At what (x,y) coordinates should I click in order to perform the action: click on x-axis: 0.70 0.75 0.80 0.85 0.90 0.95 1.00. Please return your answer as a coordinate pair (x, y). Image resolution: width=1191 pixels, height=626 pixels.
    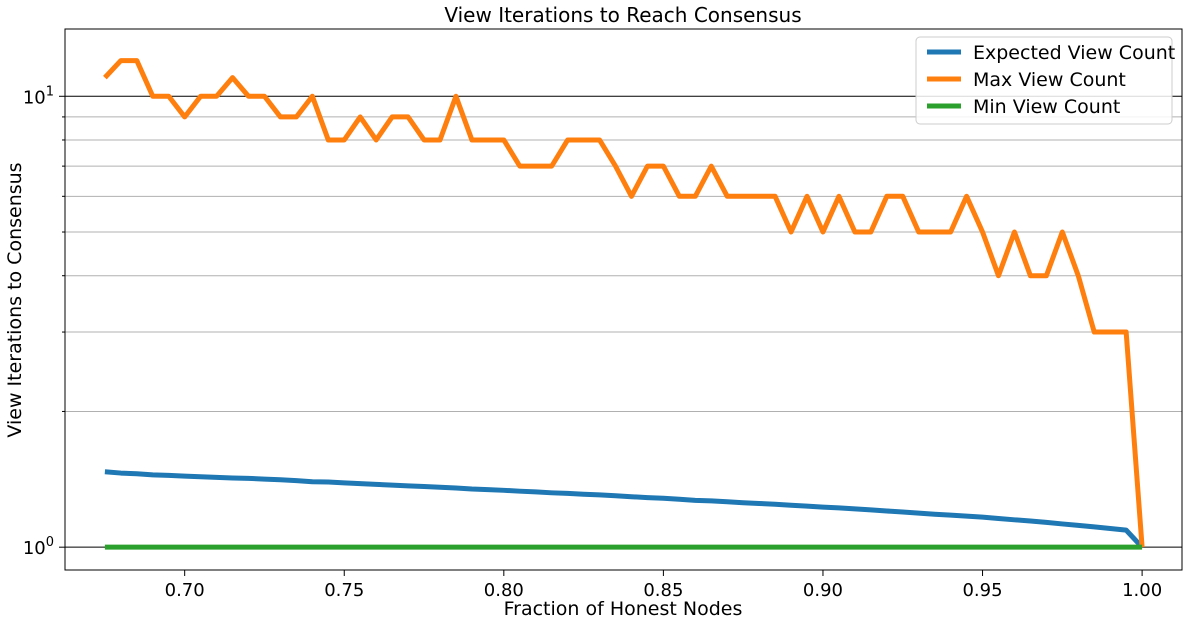
    Looking at the image, I should click on (663, 585).